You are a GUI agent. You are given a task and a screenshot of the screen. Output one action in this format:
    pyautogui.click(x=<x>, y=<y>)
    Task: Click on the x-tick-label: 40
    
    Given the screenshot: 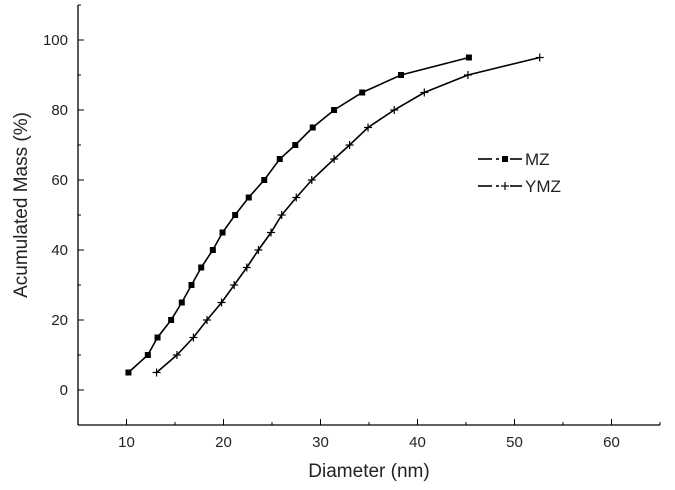 What is the action you would take?
    pyautogui.click(x=417, y=442)
    